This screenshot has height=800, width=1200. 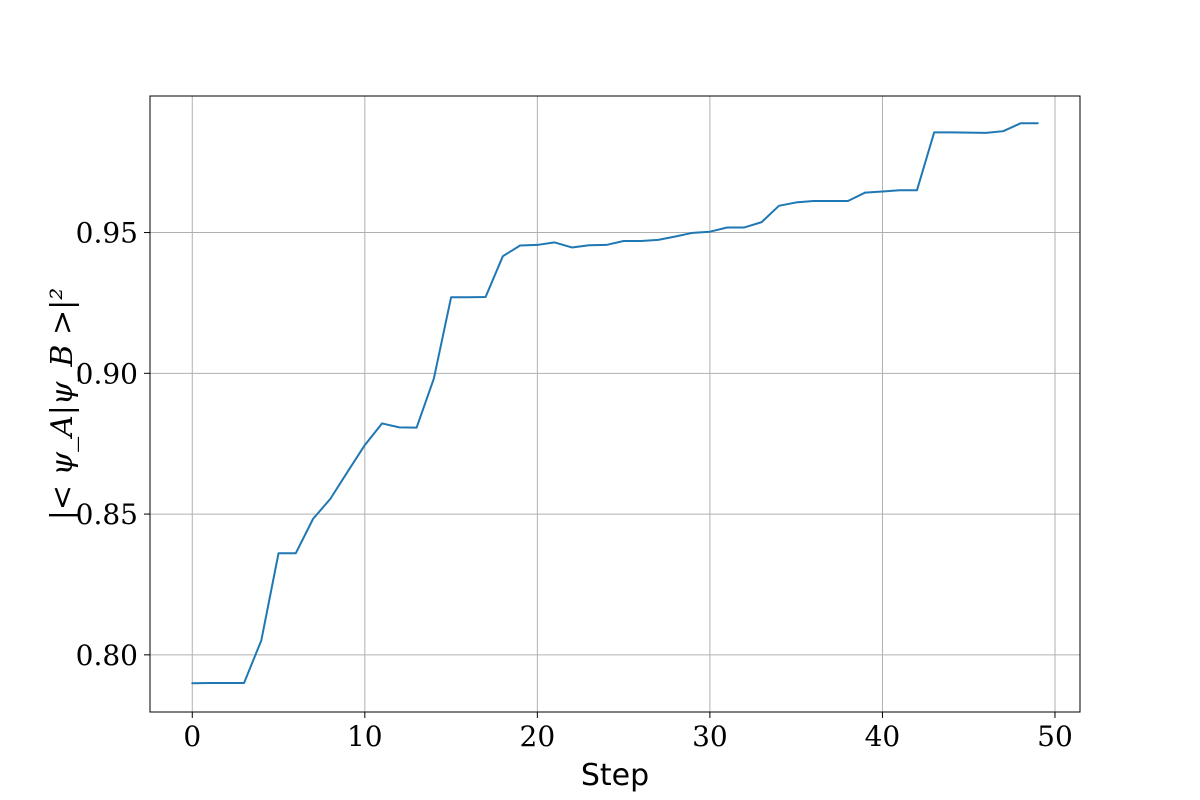 What do you see at coordinates (192, 736) in the screenshot?
I see `x-tick-label: 0` at bounding box center [192, 736].